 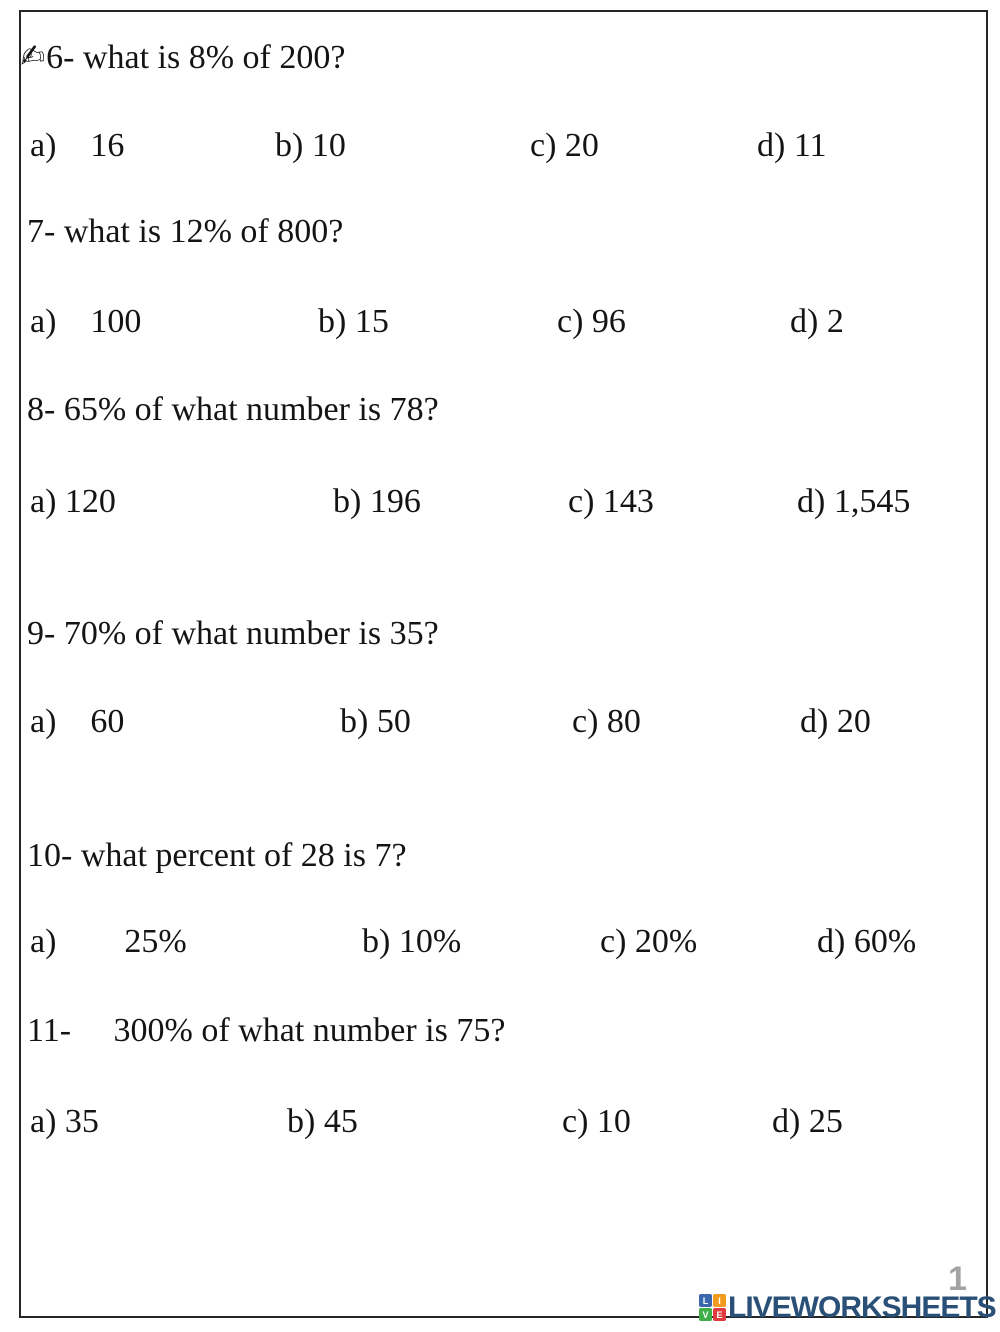 I want to click on option-d: d) 11, so click(x=792, y=145).